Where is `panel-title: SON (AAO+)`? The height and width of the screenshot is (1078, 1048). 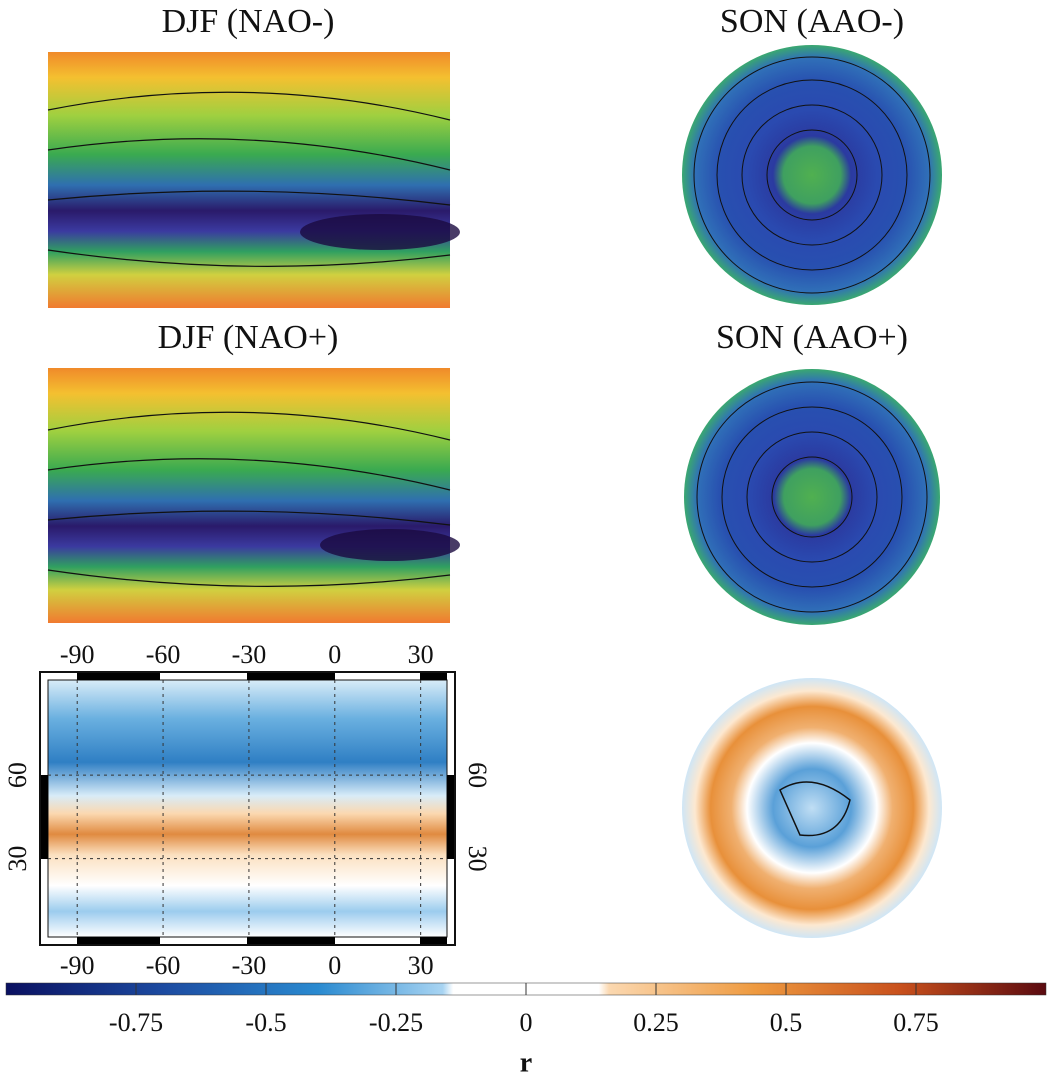
panel-title: SON (AAO+) is located at coordinates (812, 337).